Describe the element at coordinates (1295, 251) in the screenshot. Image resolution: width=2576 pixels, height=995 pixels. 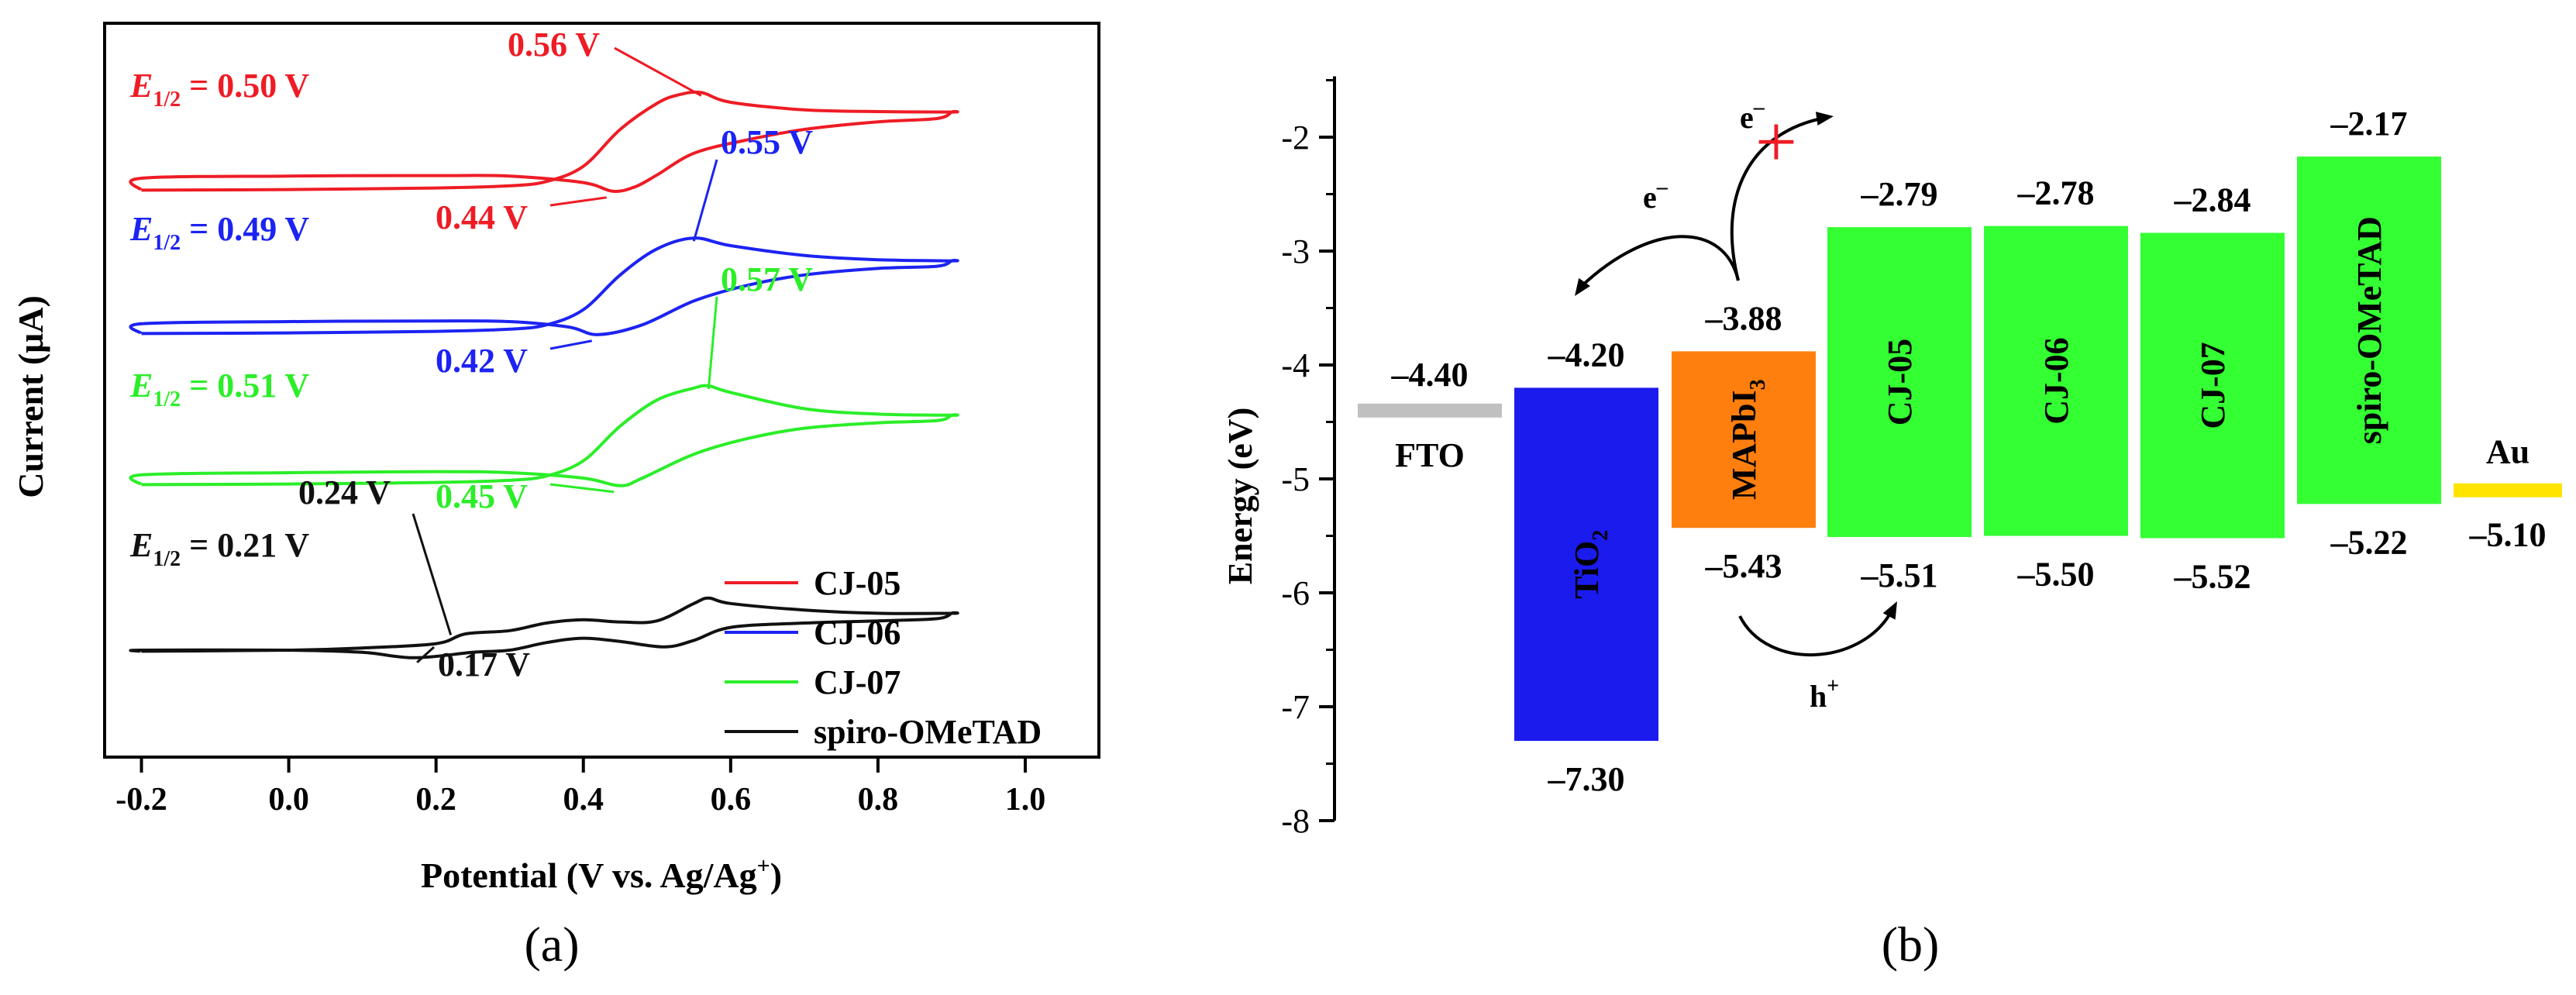
I see `y-tick-label: -3` at that location.